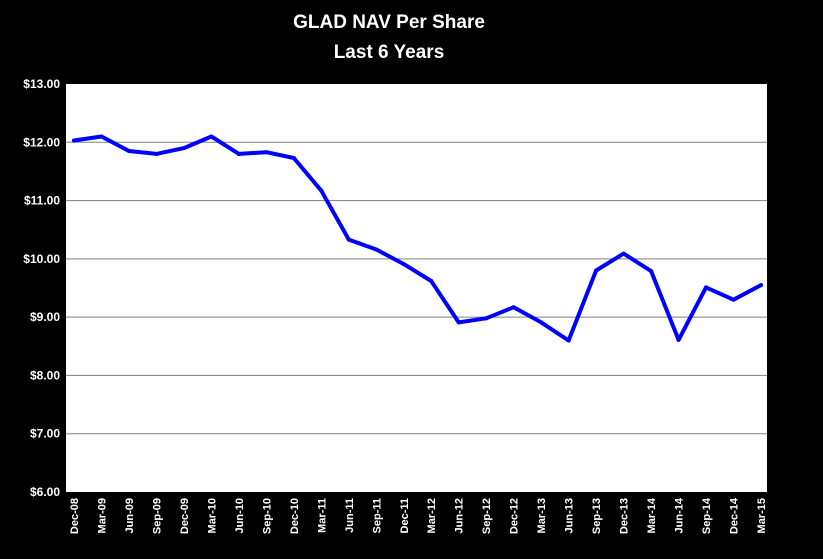  I want to click on x-tick-label: Mar-12, so click(432, 515).